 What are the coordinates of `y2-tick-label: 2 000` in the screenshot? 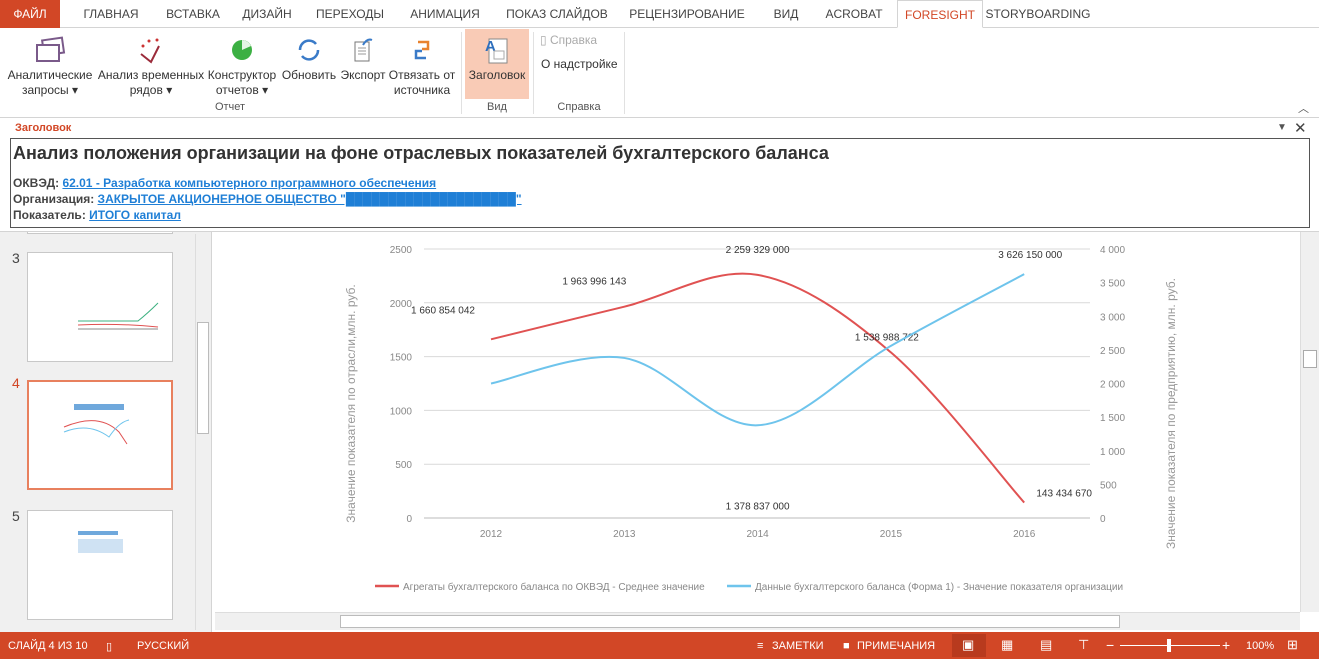 It's located at (1112, 385).